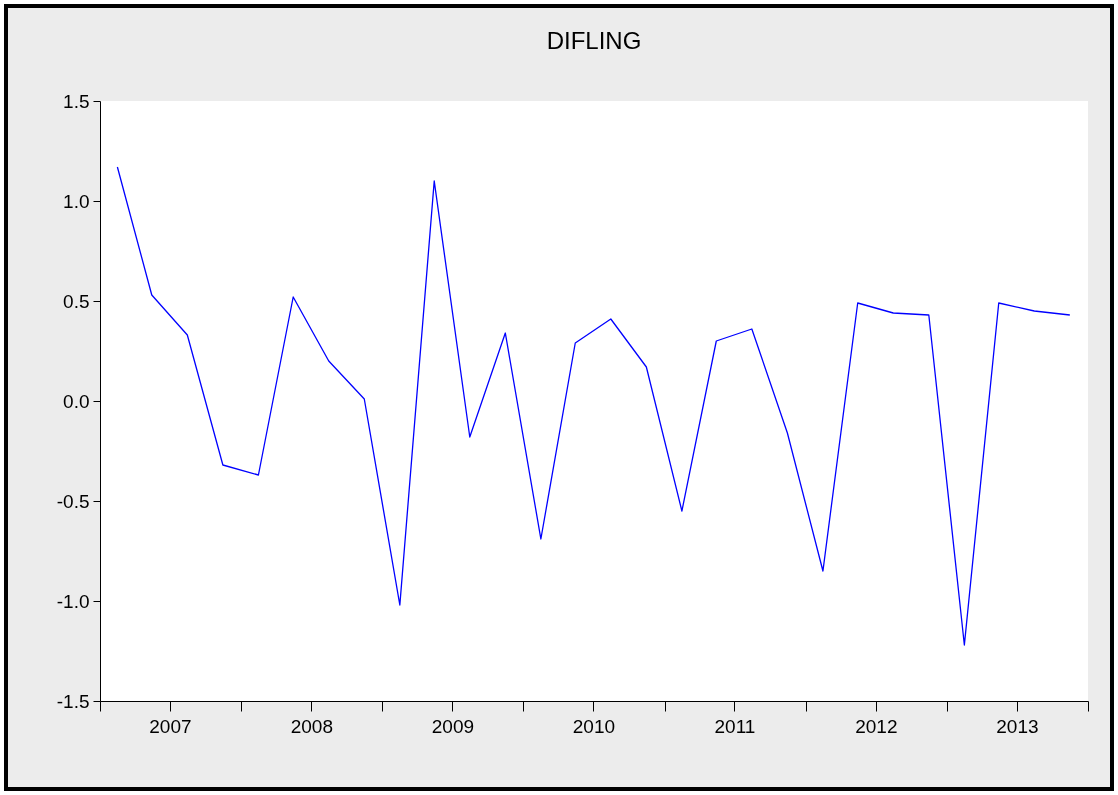 This screenshot has width=1118, height=795. I want to click on x-tick-label: 2010, so click(594, 726).